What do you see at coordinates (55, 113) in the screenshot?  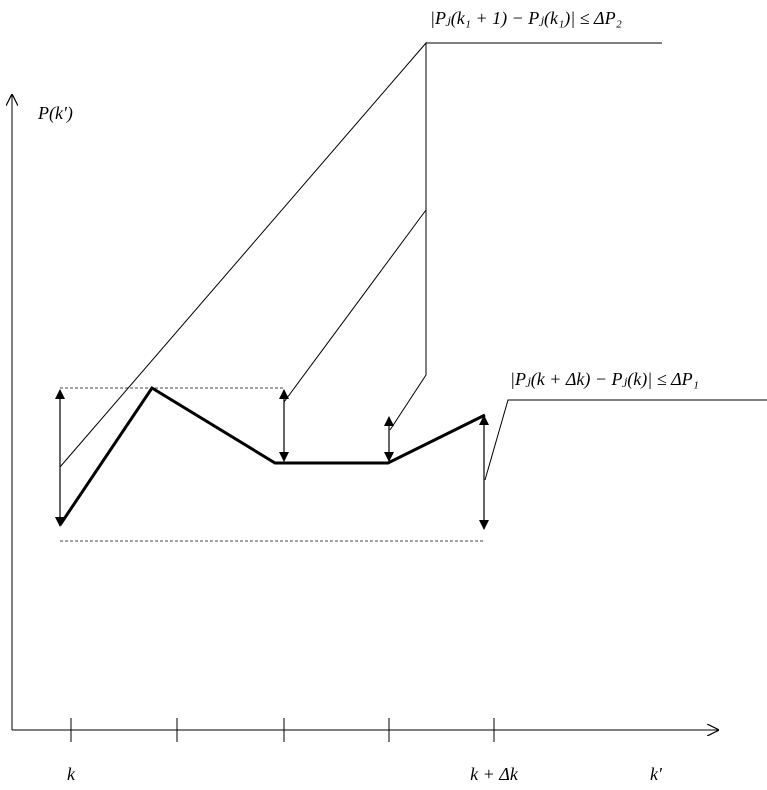 I see `y-axis-label: P(k′)` at bounding box center [55, 113].